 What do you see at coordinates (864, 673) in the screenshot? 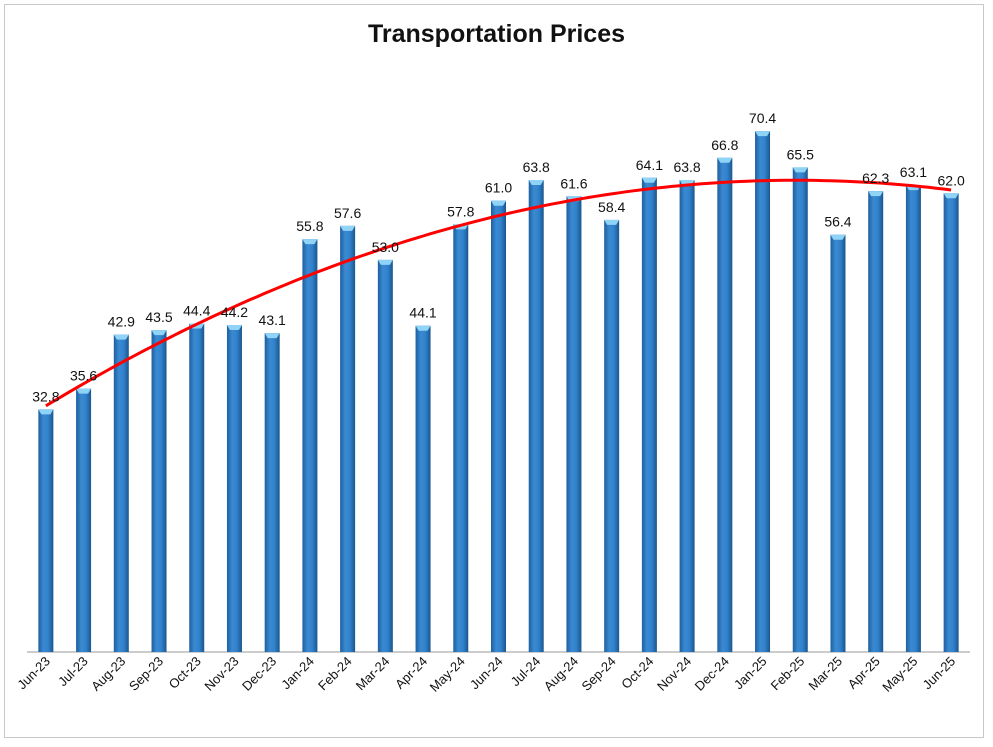
I see `x-tick-Apr-25: Apr-25` at bounding box center [864, 673].